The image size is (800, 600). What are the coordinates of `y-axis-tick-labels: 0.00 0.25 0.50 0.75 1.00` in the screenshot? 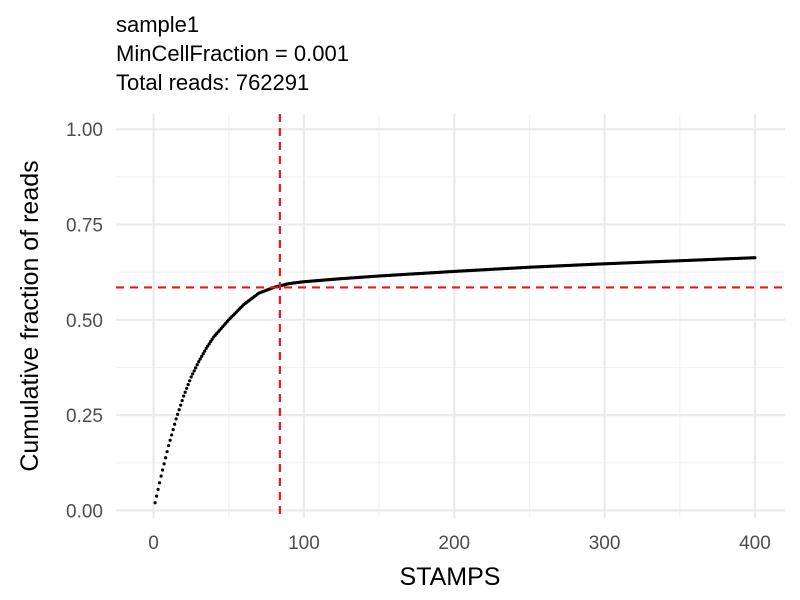 It's located at (84, 321).